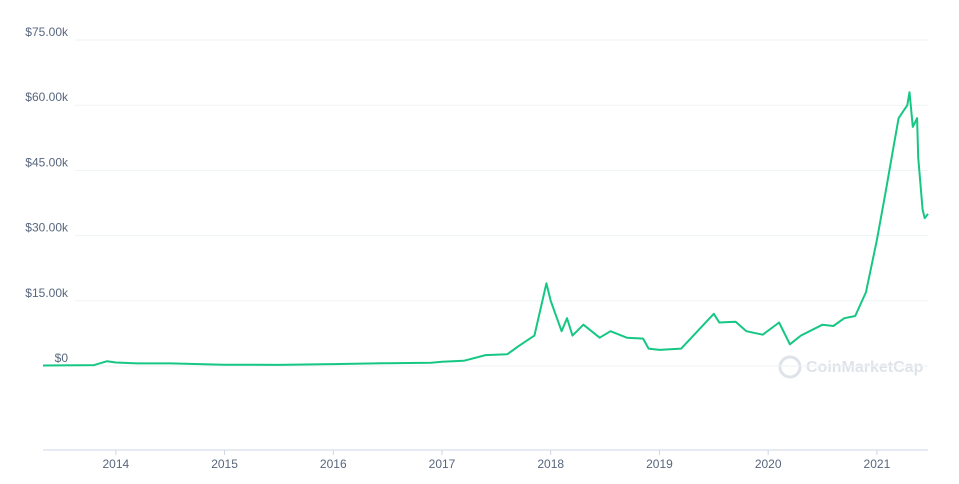 Image resolution: width=959 pixels, height=484 pixels. What do you see at coordinates (790, 367) in the screenshot?
I see `watermark-logo` at bounding box center [790, 367].